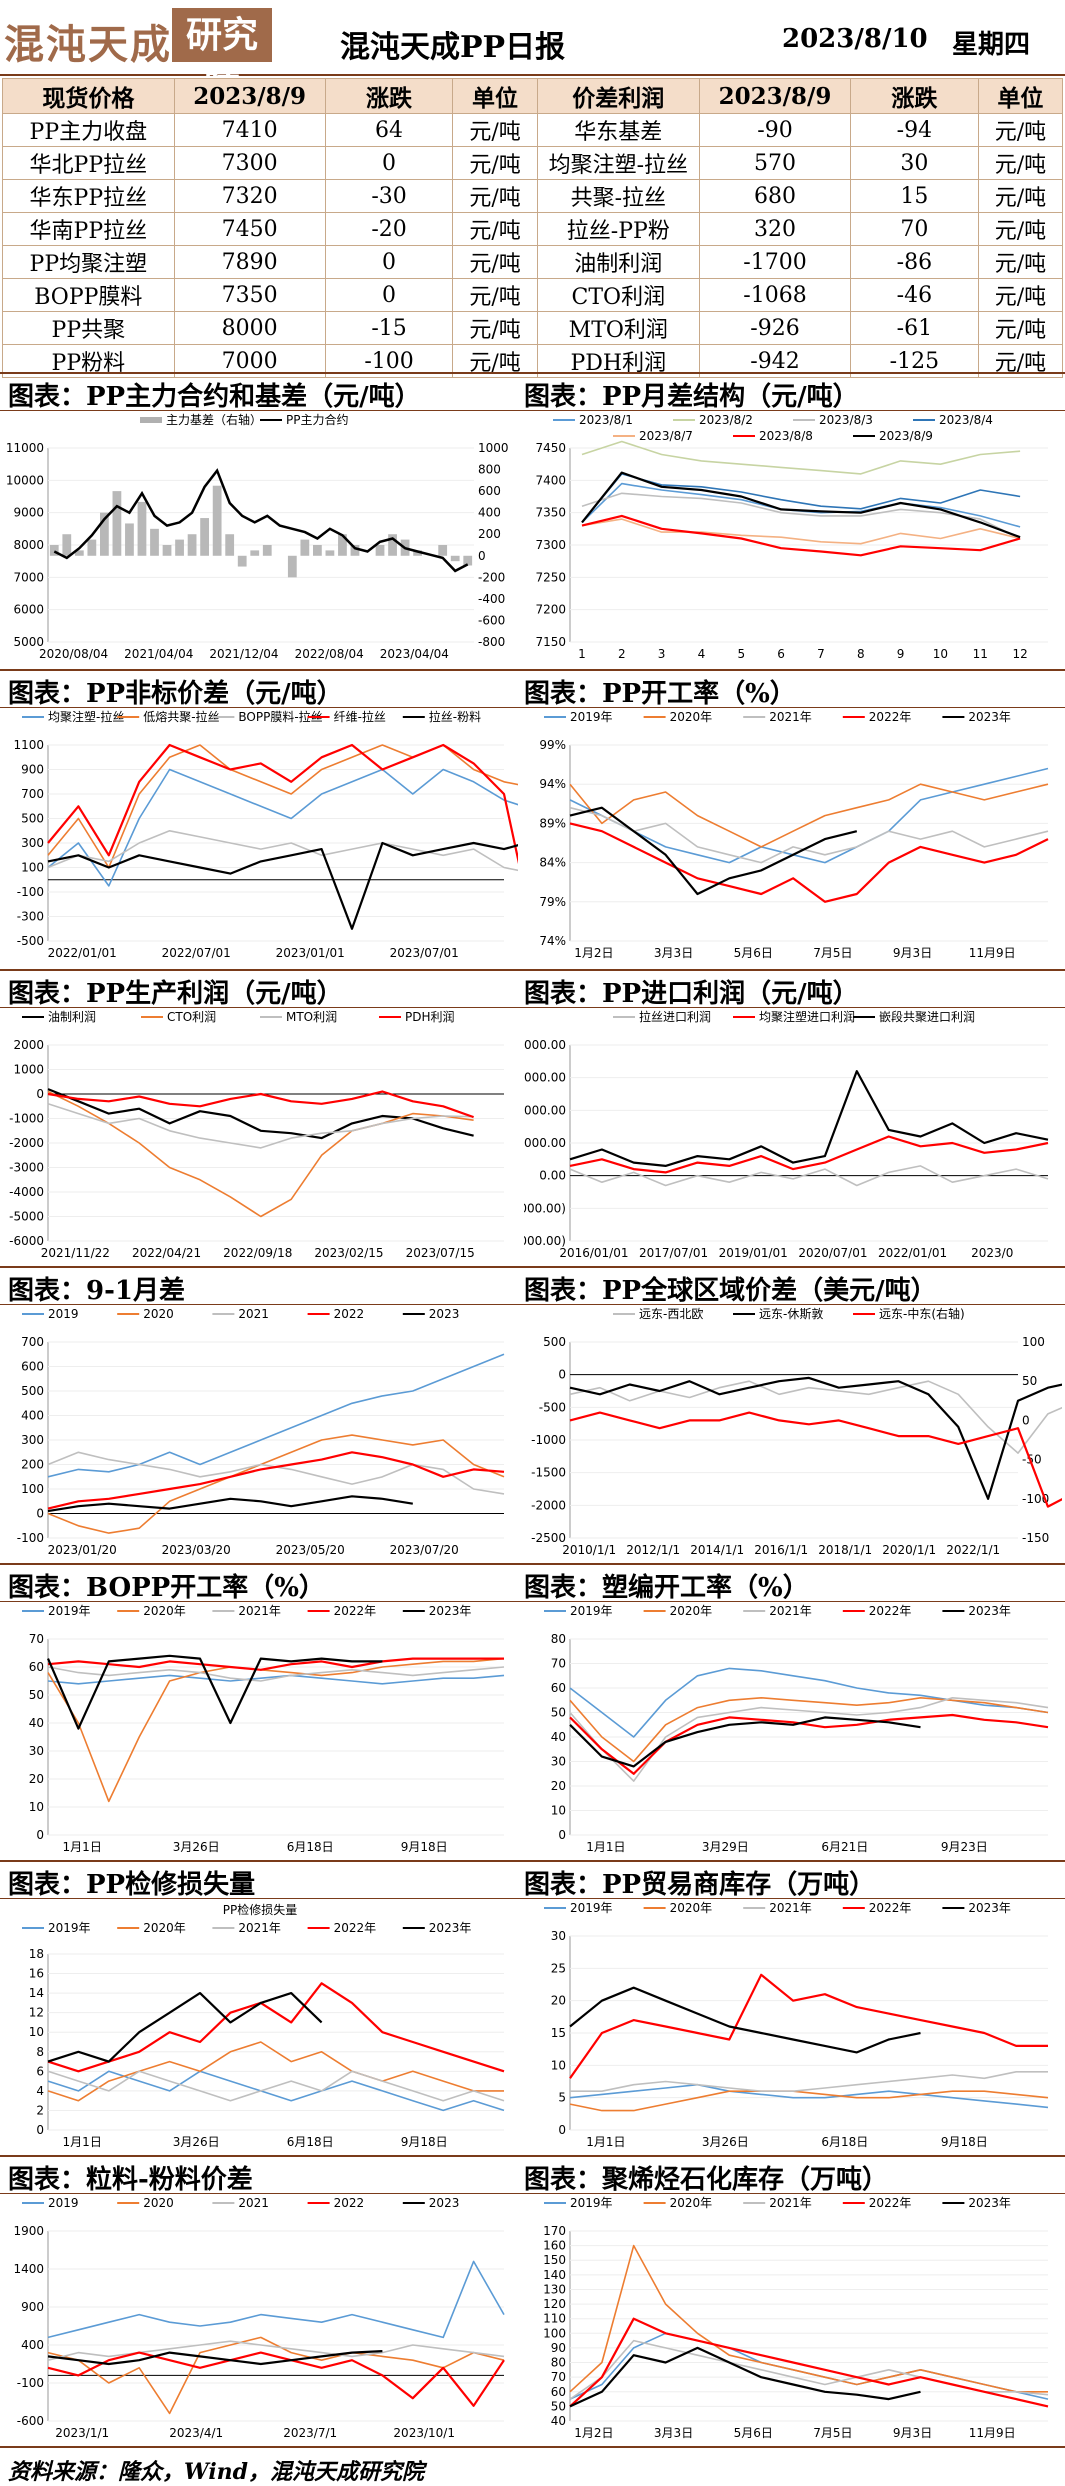  What do you see at coordinates (666, 436) in the screenshot?
I see `legend-label: 2023/8/7` at bounding box center [666, 436].